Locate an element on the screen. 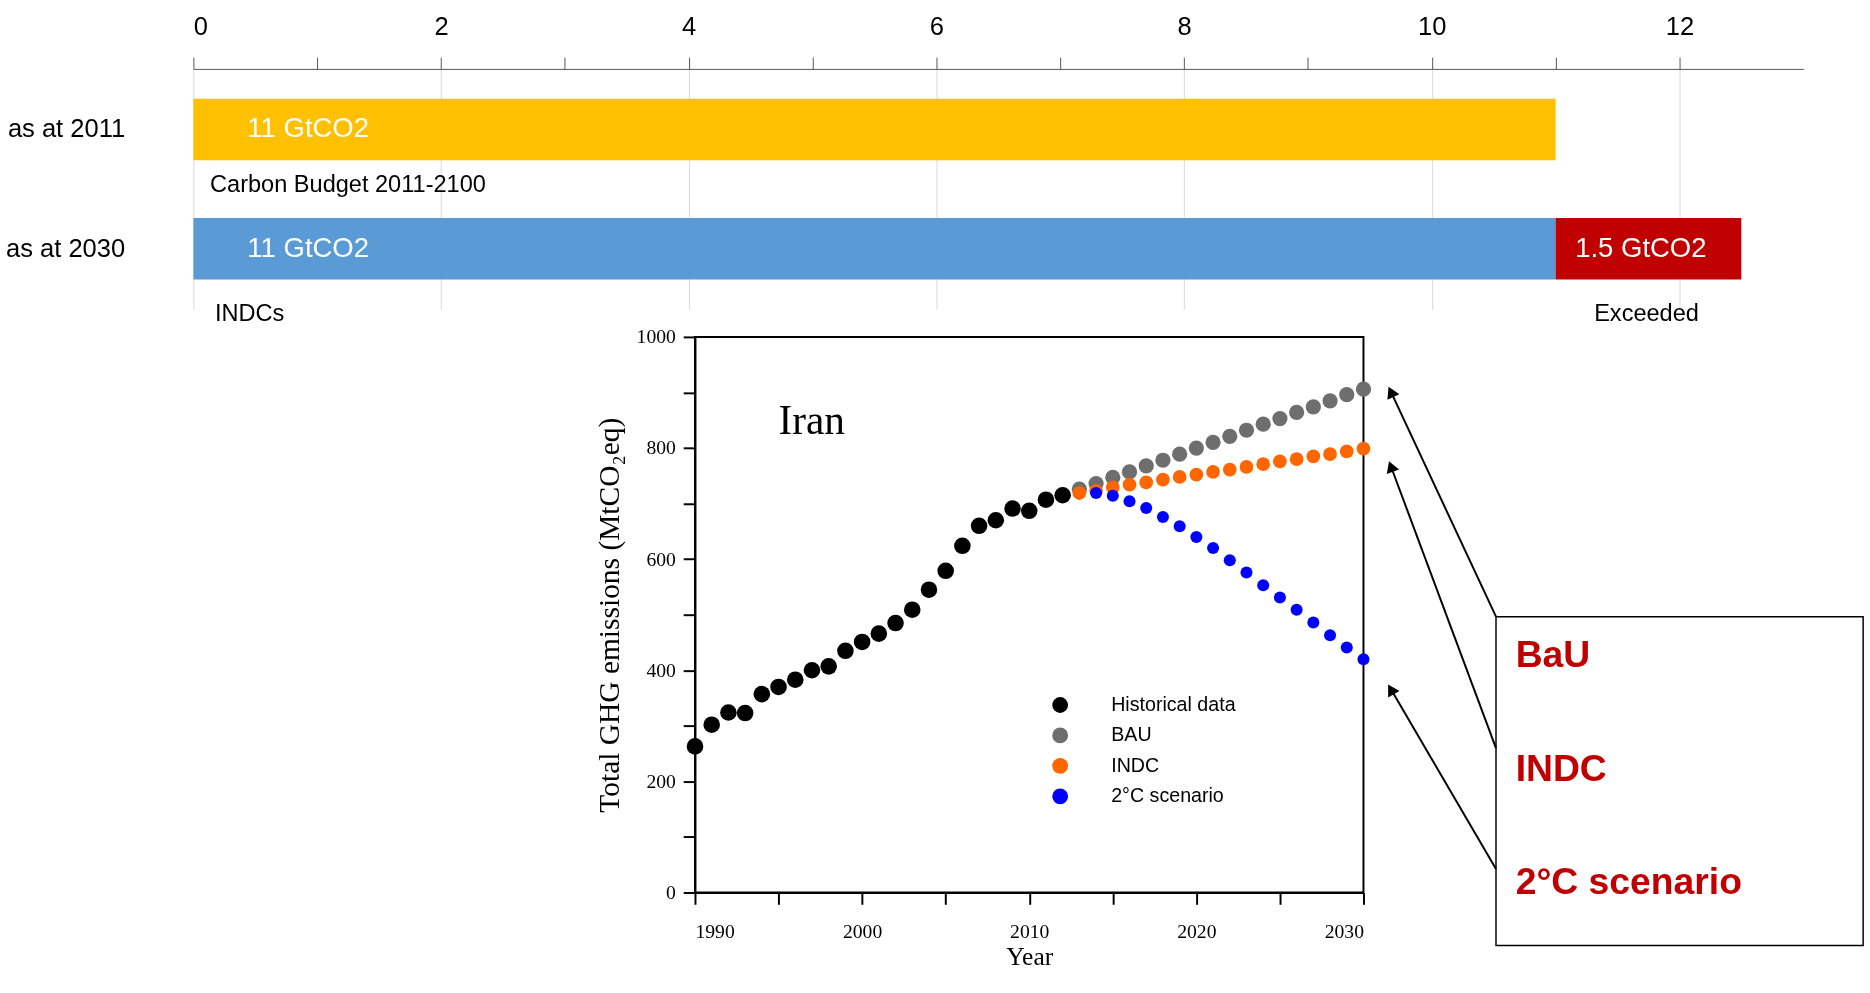  legend-label: 2°C scenario is located at coordinates (1167, 795).